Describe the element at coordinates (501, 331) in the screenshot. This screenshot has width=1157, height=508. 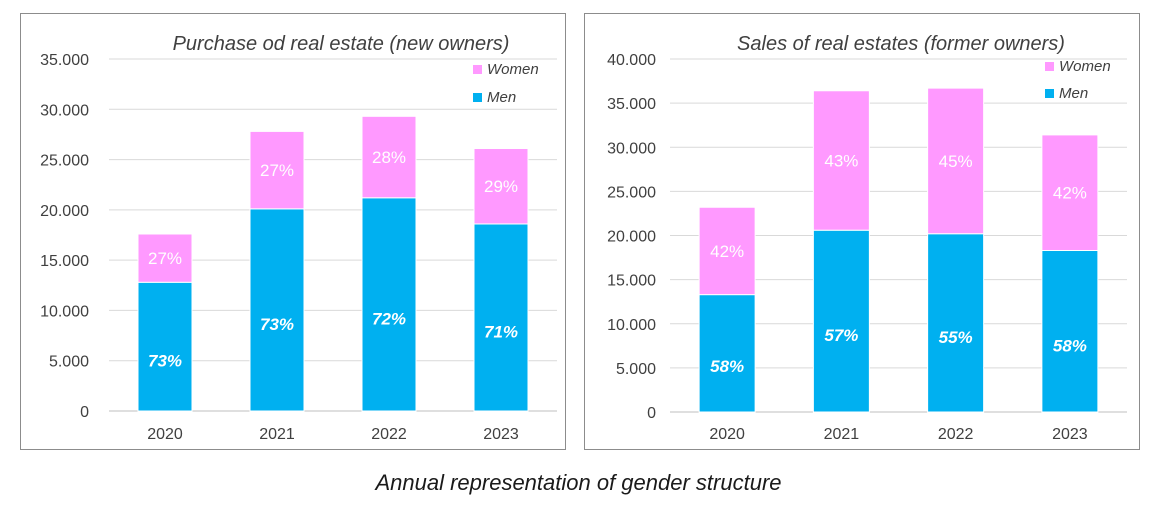
I see `data-label-men: 71%` at that location.